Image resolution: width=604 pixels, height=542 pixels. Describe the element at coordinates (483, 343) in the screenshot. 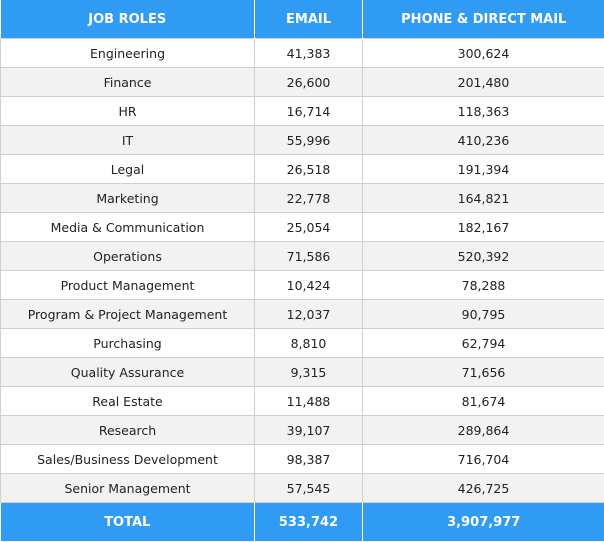

I see `table-cell: 62,794` at that location.